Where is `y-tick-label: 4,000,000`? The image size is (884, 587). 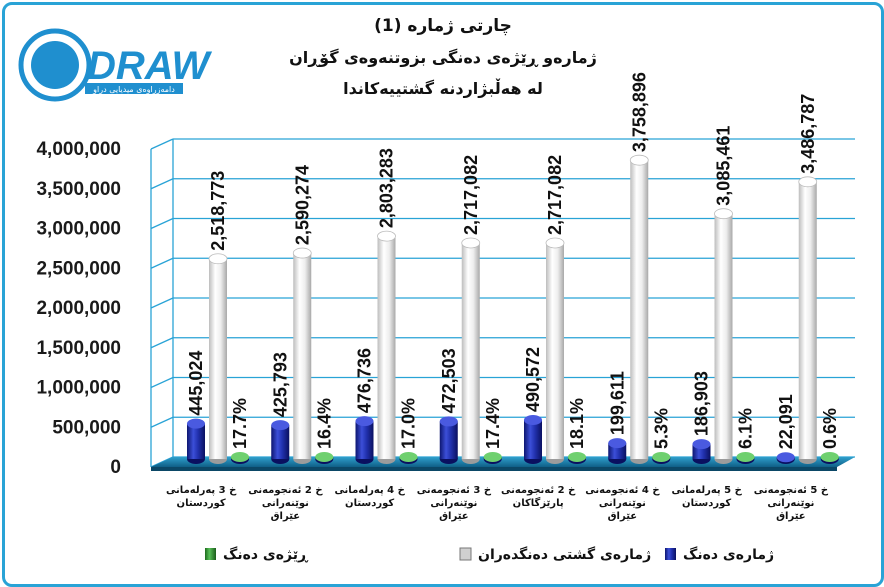 y-tick-label: 4,000,000 is located at coordinates (78, 149).